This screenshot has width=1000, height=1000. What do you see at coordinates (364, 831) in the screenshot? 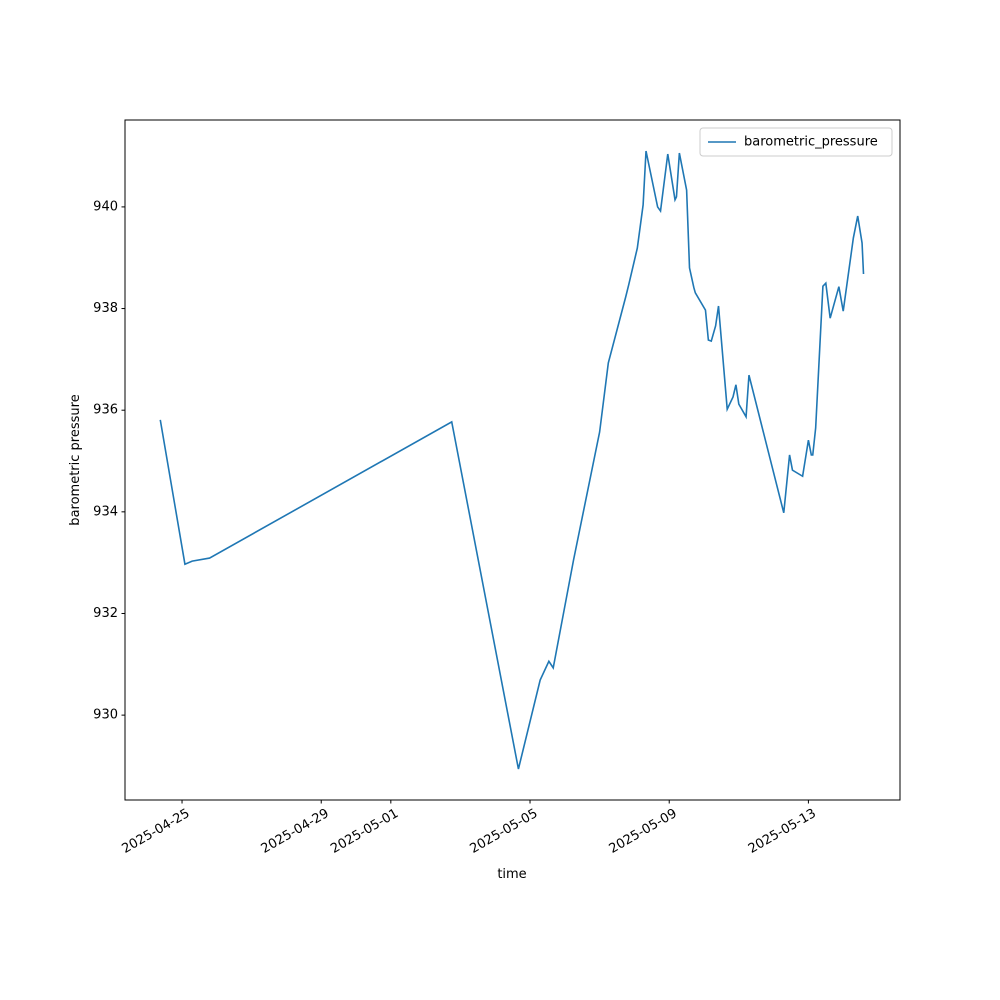
I see `x-tick-label: 2025-05-01` at bounding box center [364, 831].